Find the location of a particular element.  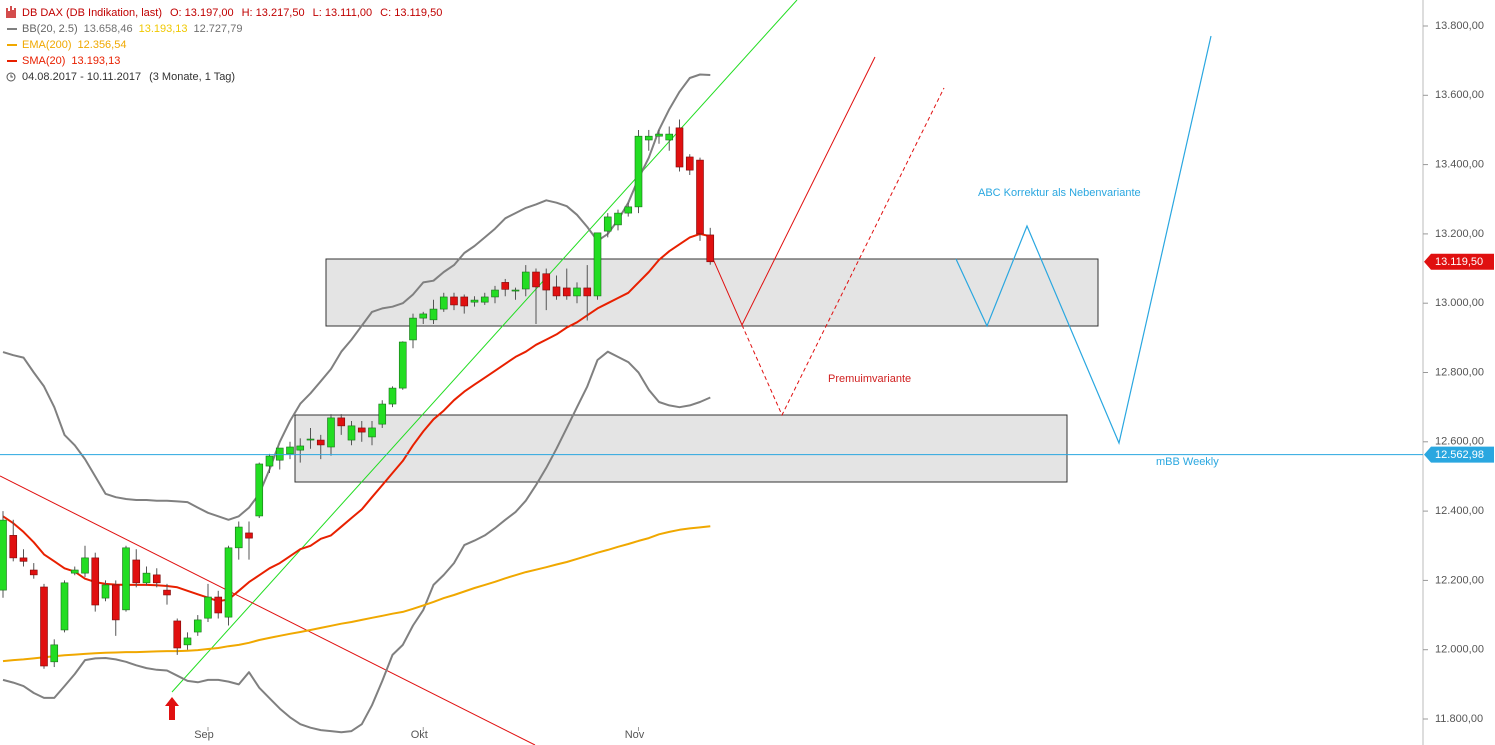

y-tick-label: 12.400,00 is located at coordinates (1459, 511).